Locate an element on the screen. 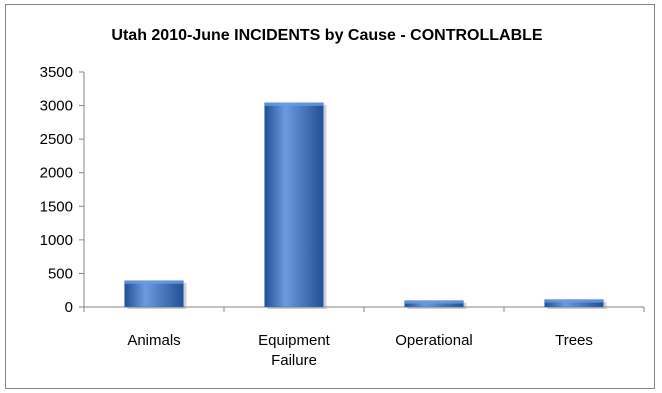  y-tick-label: 2000 is located at coordinates (56, 173).